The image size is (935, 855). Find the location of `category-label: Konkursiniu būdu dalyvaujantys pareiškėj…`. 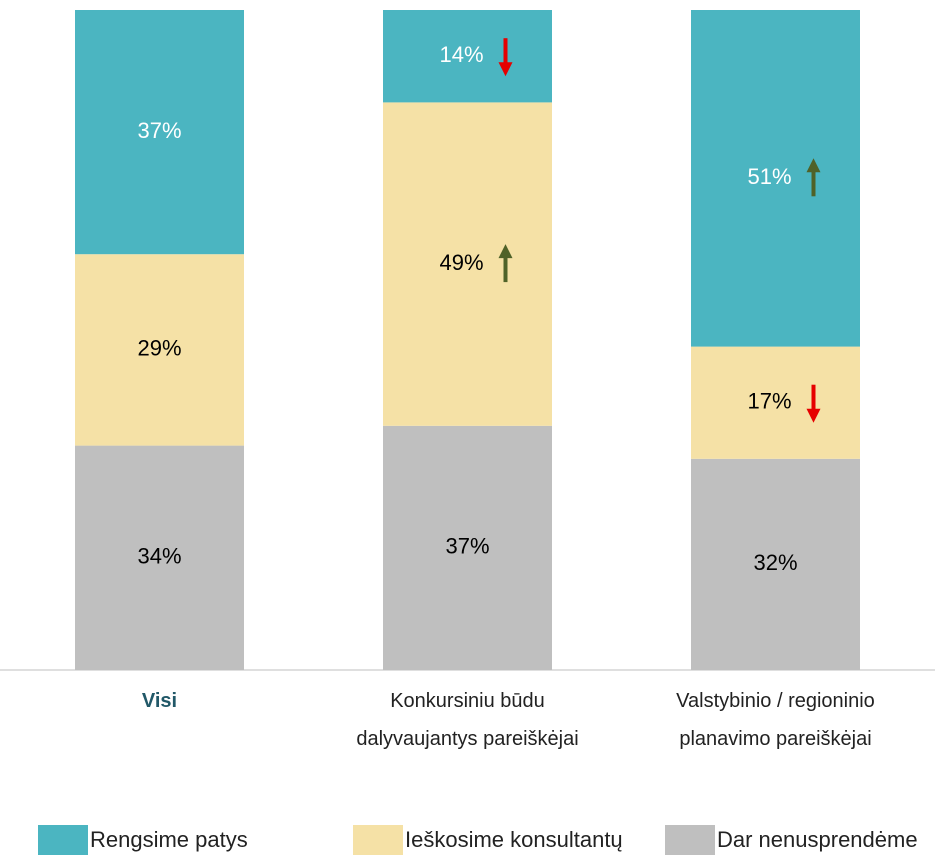

category-label: Konkursiniu būdu dalyvaujantys pareiškėj… is located at coordinates (467, 720).